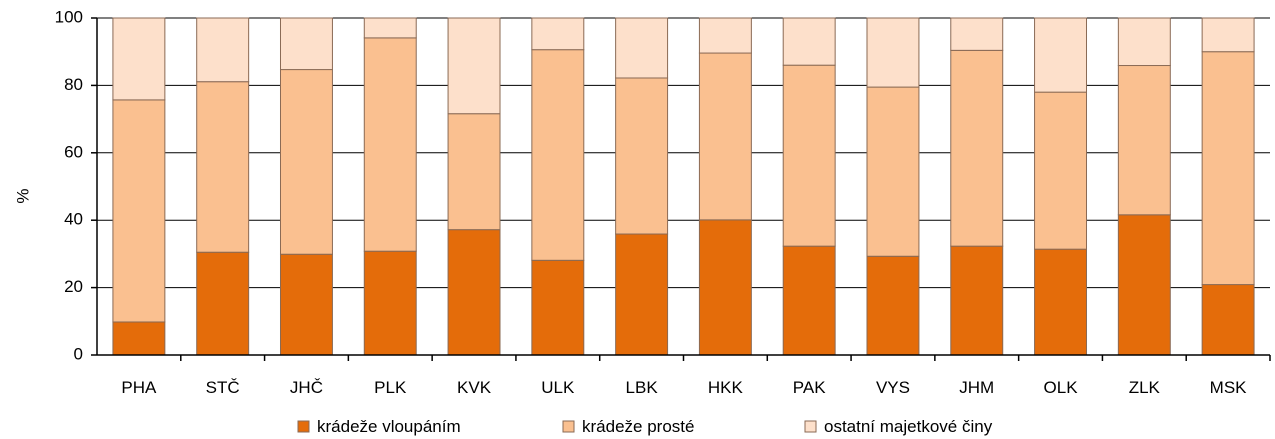  What do you see at coordinates (73, 151) in the screenshot?
I see `y-tick-label: 60` at bounding box center [73, 151].